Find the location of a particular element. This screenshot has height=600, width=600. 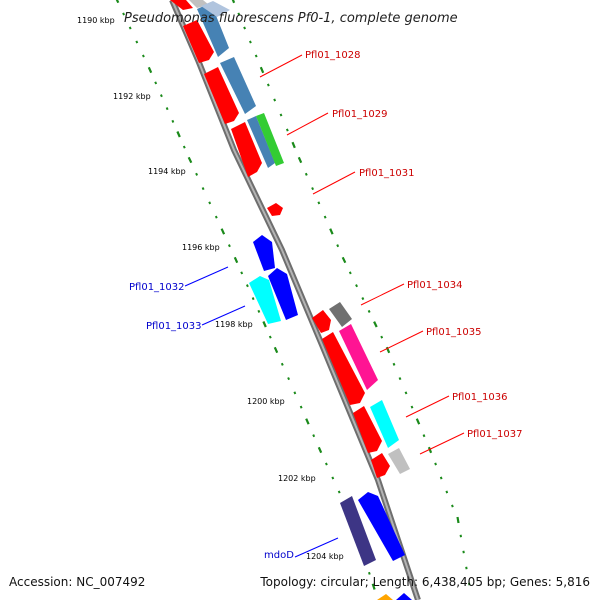

gene-label-mdod: mdoD is located at coordinates (279, 555).